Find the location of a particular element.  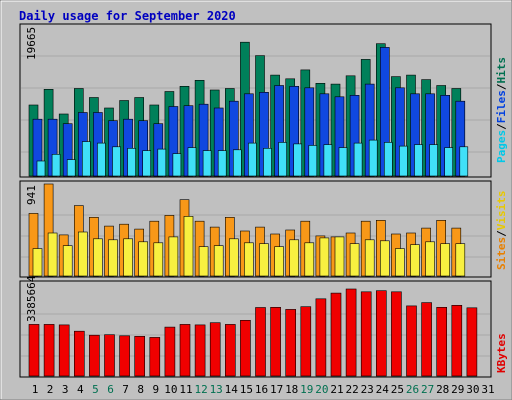

x-tick-label-11: 11 is located at coordinates (185, 389).